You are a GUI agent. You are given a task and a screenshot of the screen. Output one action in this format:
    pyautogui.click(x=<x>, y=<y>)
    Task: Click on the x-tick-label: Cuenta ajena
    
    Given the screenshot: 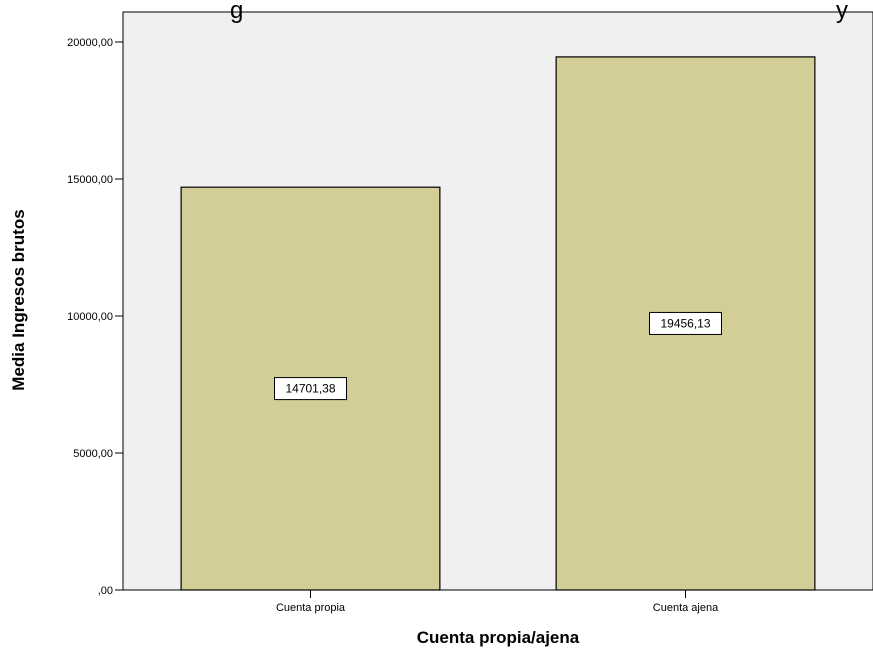 What is the action you would take?
    pyautogui.click(x=686, y=608)
    